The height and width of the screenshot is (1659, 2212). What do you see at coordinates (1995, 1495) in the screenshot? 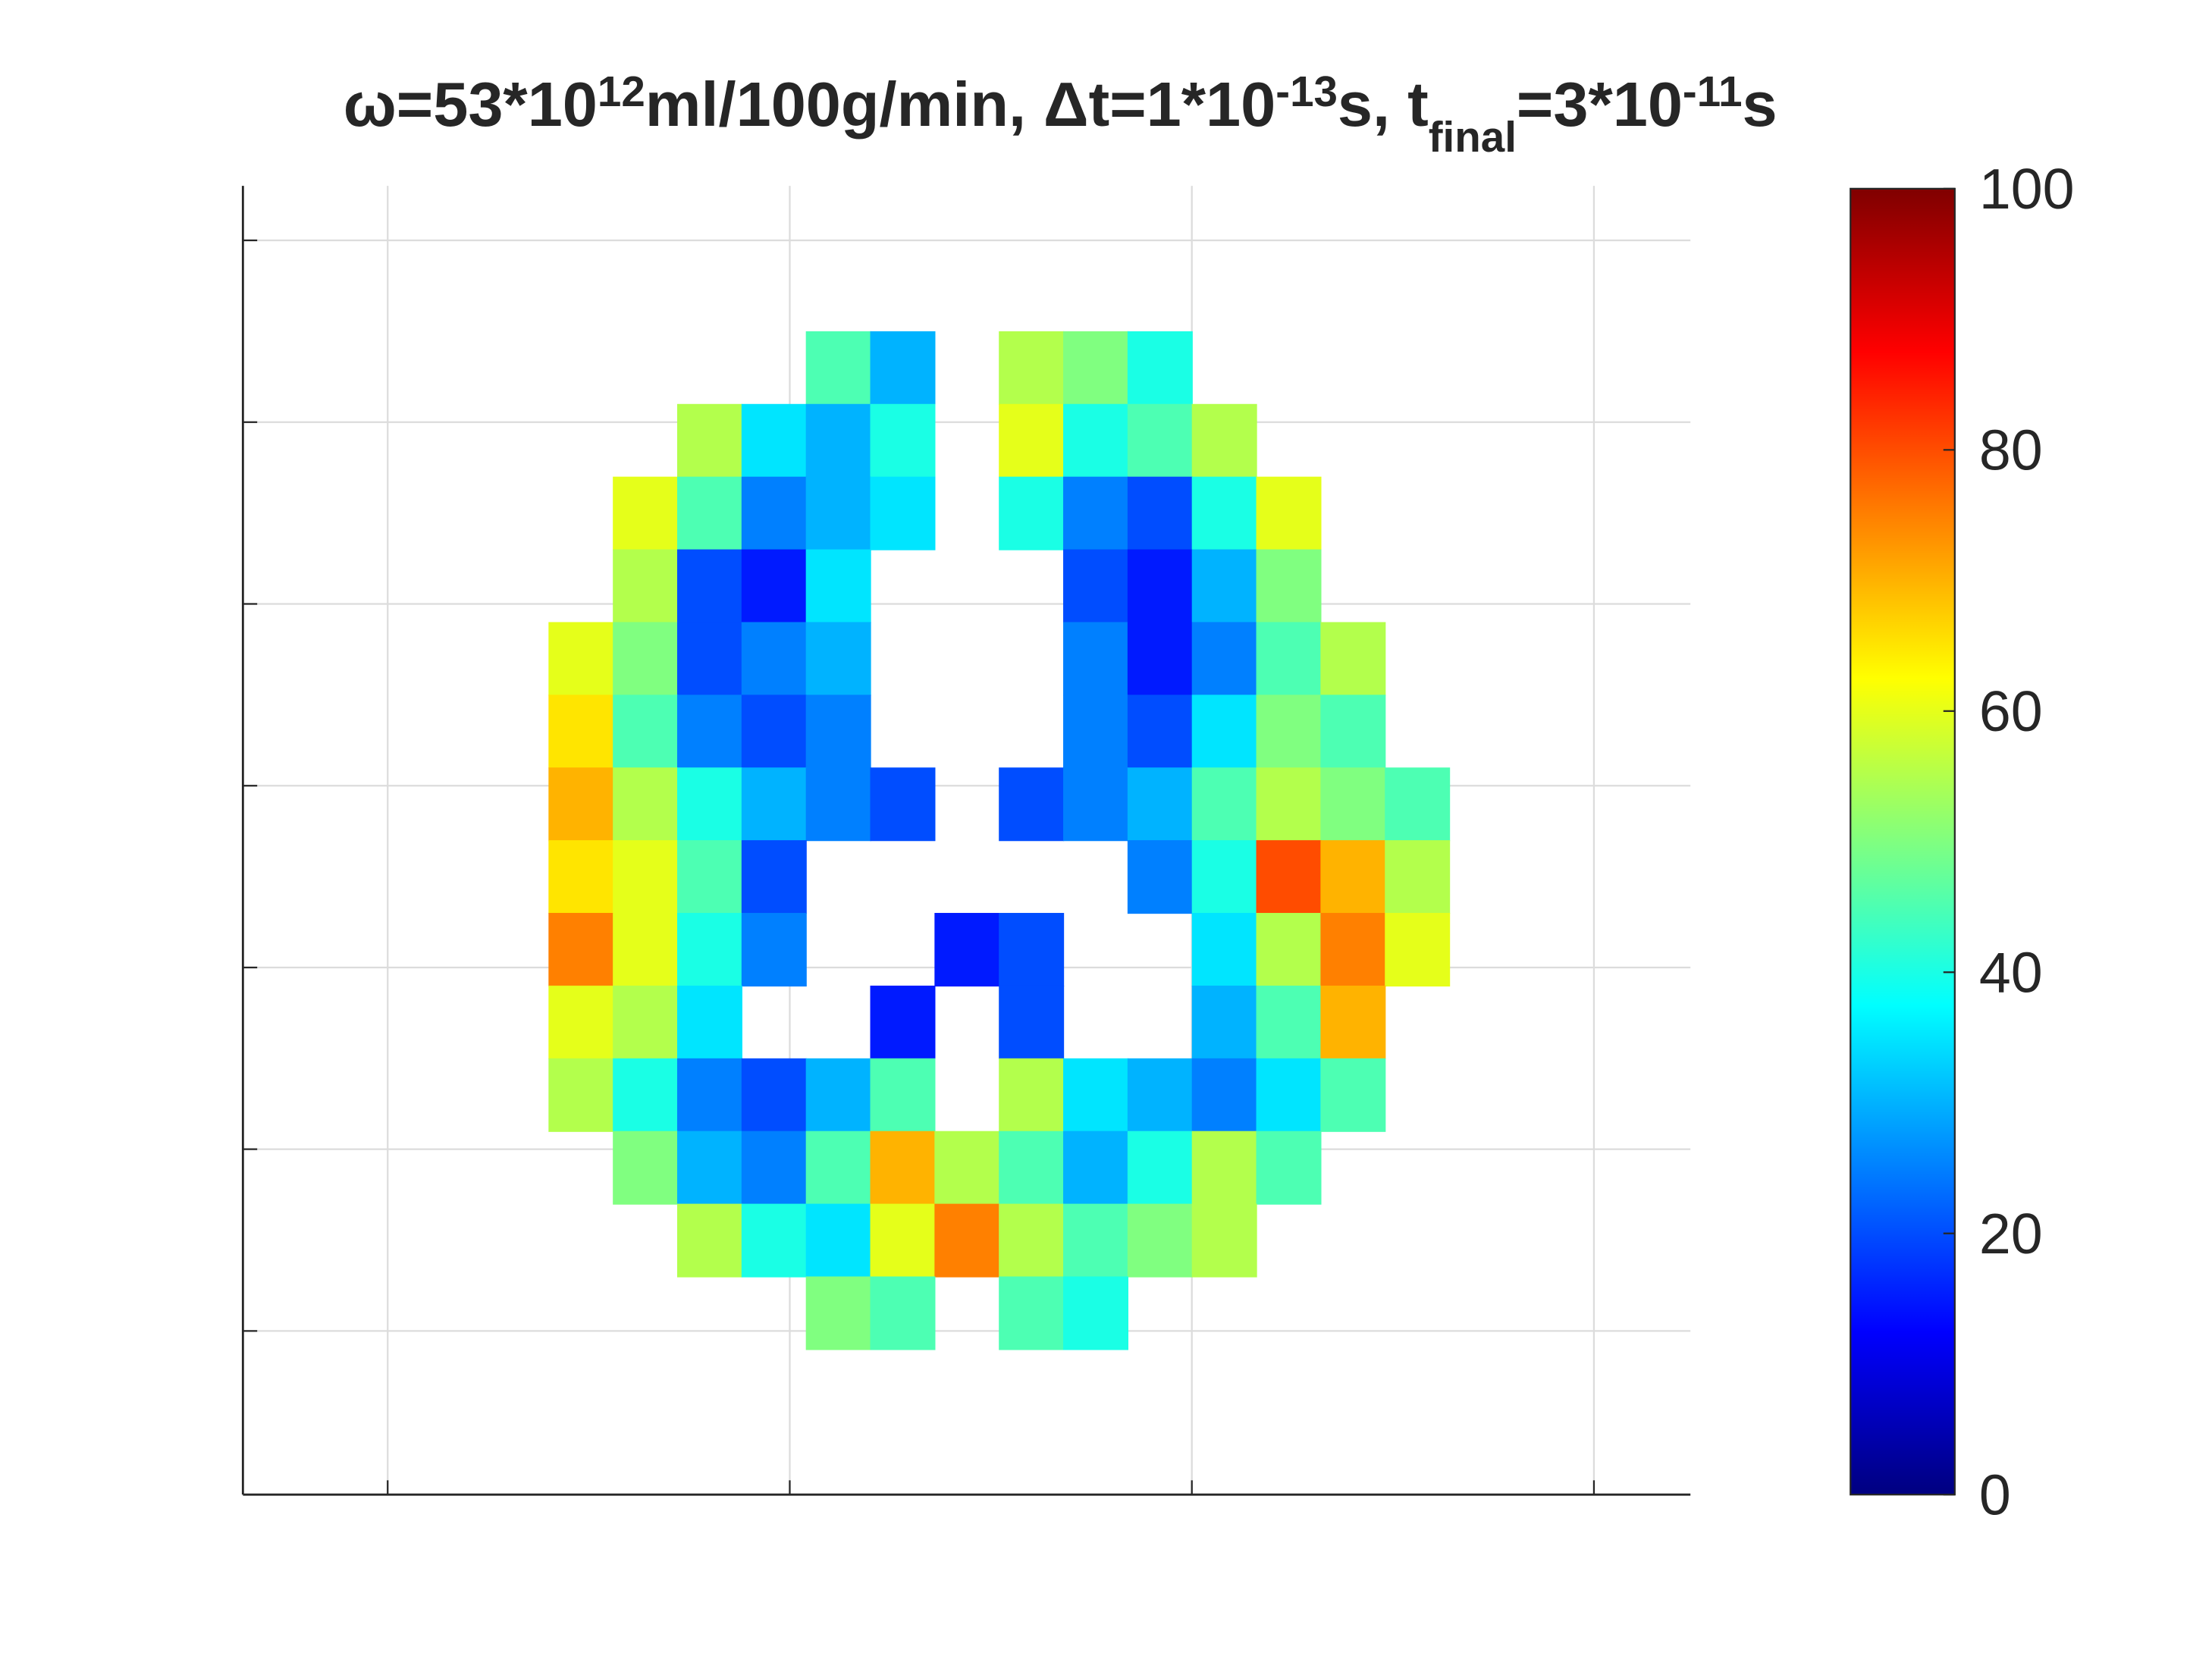
I see `colorbar-tick-label: 0` at bounding box center [1995, 1495].